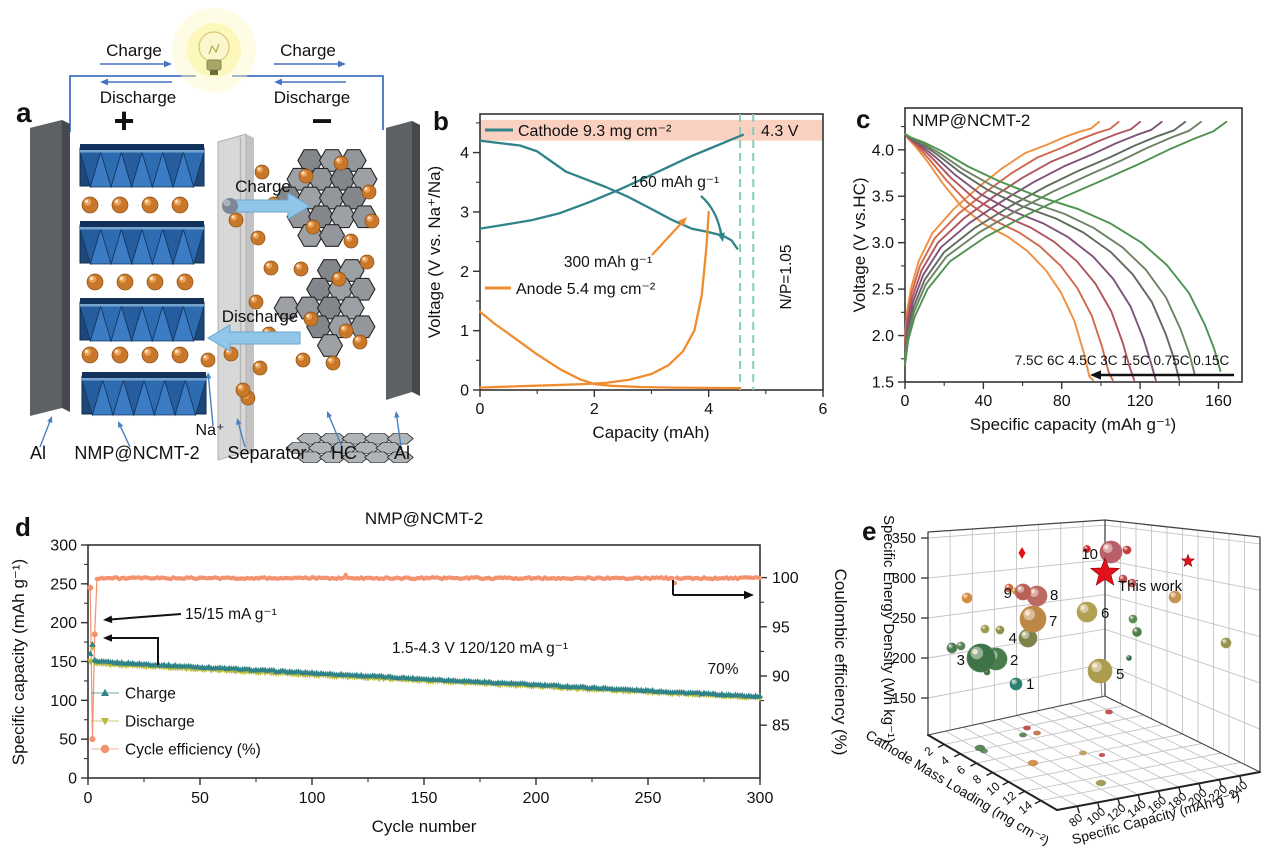 The height and width of the screenshot is (846, 1274). What do you see at coordinates (595, 131) in the screenshot?
I see `cathode-legend: Cathode 9.3 mg cm⁻²` at bounding box center [595, 131].